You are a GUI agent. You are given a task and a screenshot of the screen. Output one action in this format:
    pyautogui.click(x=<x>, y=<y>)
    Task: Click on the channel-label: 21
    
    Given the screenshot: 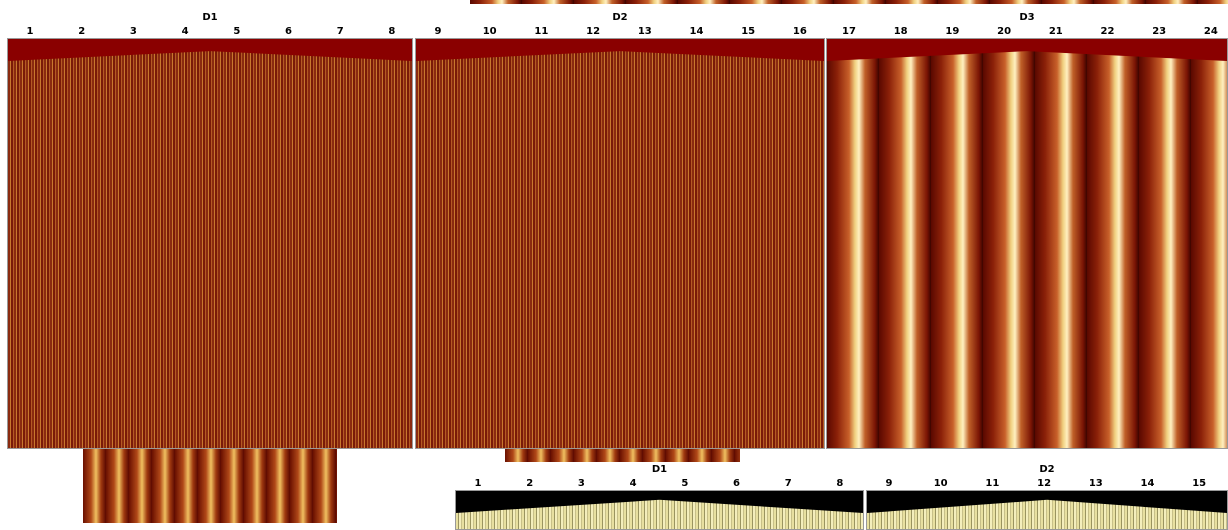 What is the action you would take?
    pyautogui.click(x=1055, y=31)
    